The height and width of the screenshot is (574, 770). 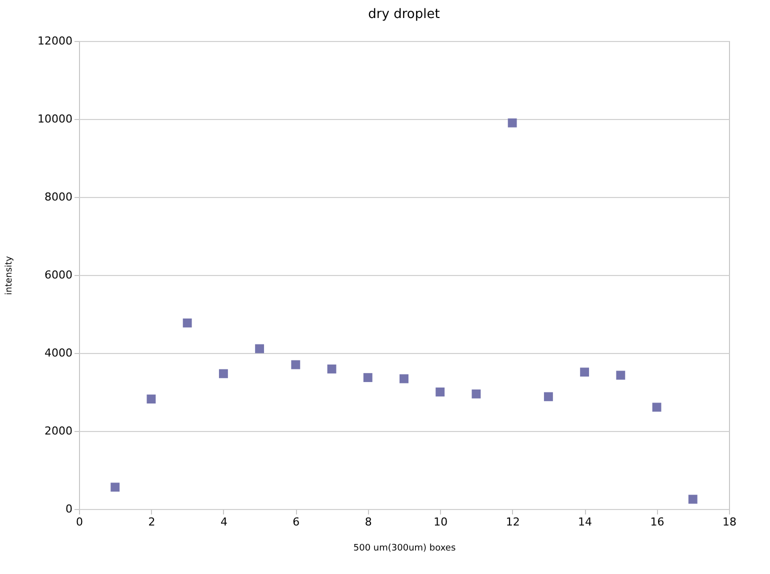 What do you see at coordinates (368, 522) in the screenshot?
I see `x-tick-label: 8` at bounding box center [368, 522].